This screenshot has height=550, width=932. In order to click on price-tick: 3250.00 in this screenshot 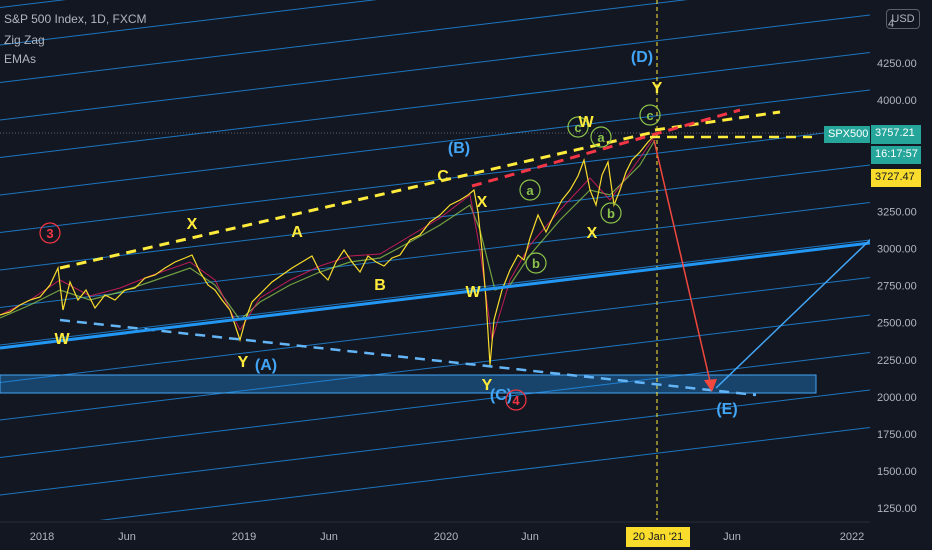, I will do `click(897, 212)`.